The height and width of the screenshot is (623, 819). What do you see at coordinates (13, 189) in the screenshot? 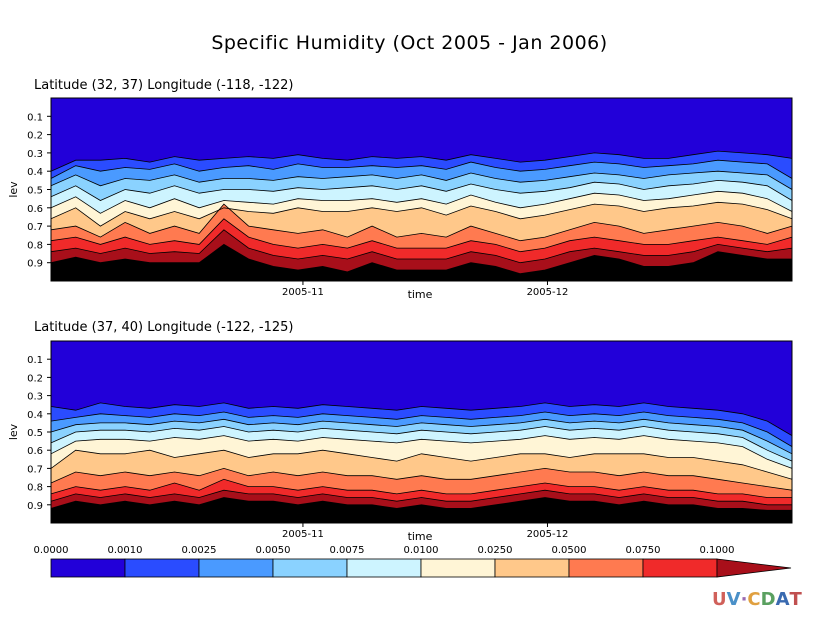
I see `panel-1-ylabel: lev` at bounding box center [13, 189].